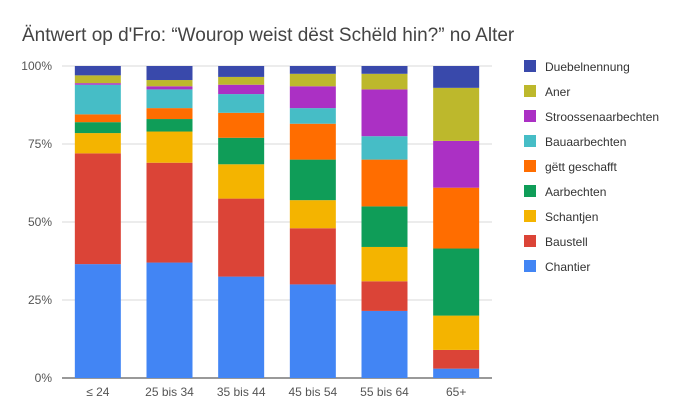  Describe the element at coordinates (40, 222) in the screenshot. I see `y-tick-label: 50%` at that location.